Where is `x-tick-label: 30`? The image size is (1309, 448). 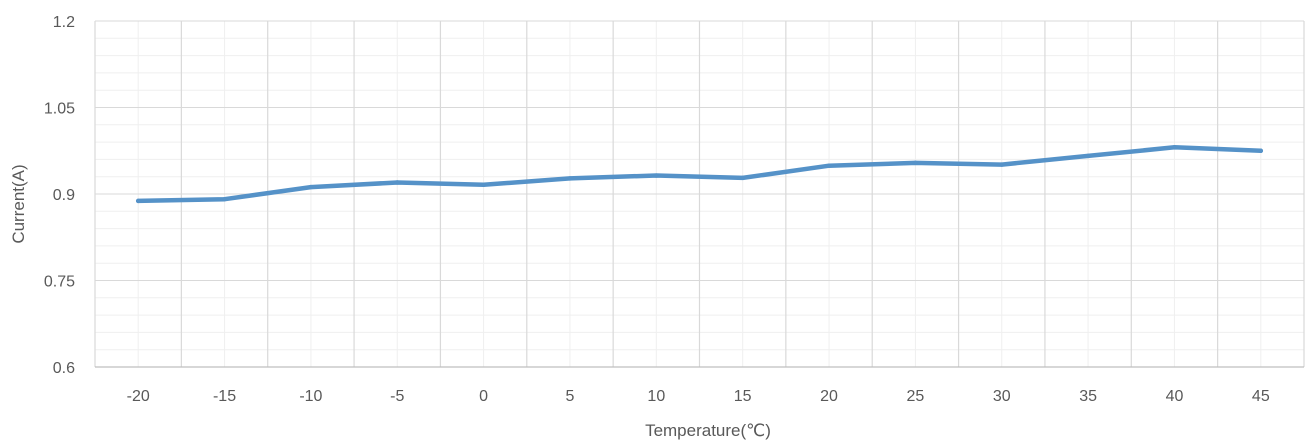
x-tick-label: 30 is located at coordinates (1002, 396).